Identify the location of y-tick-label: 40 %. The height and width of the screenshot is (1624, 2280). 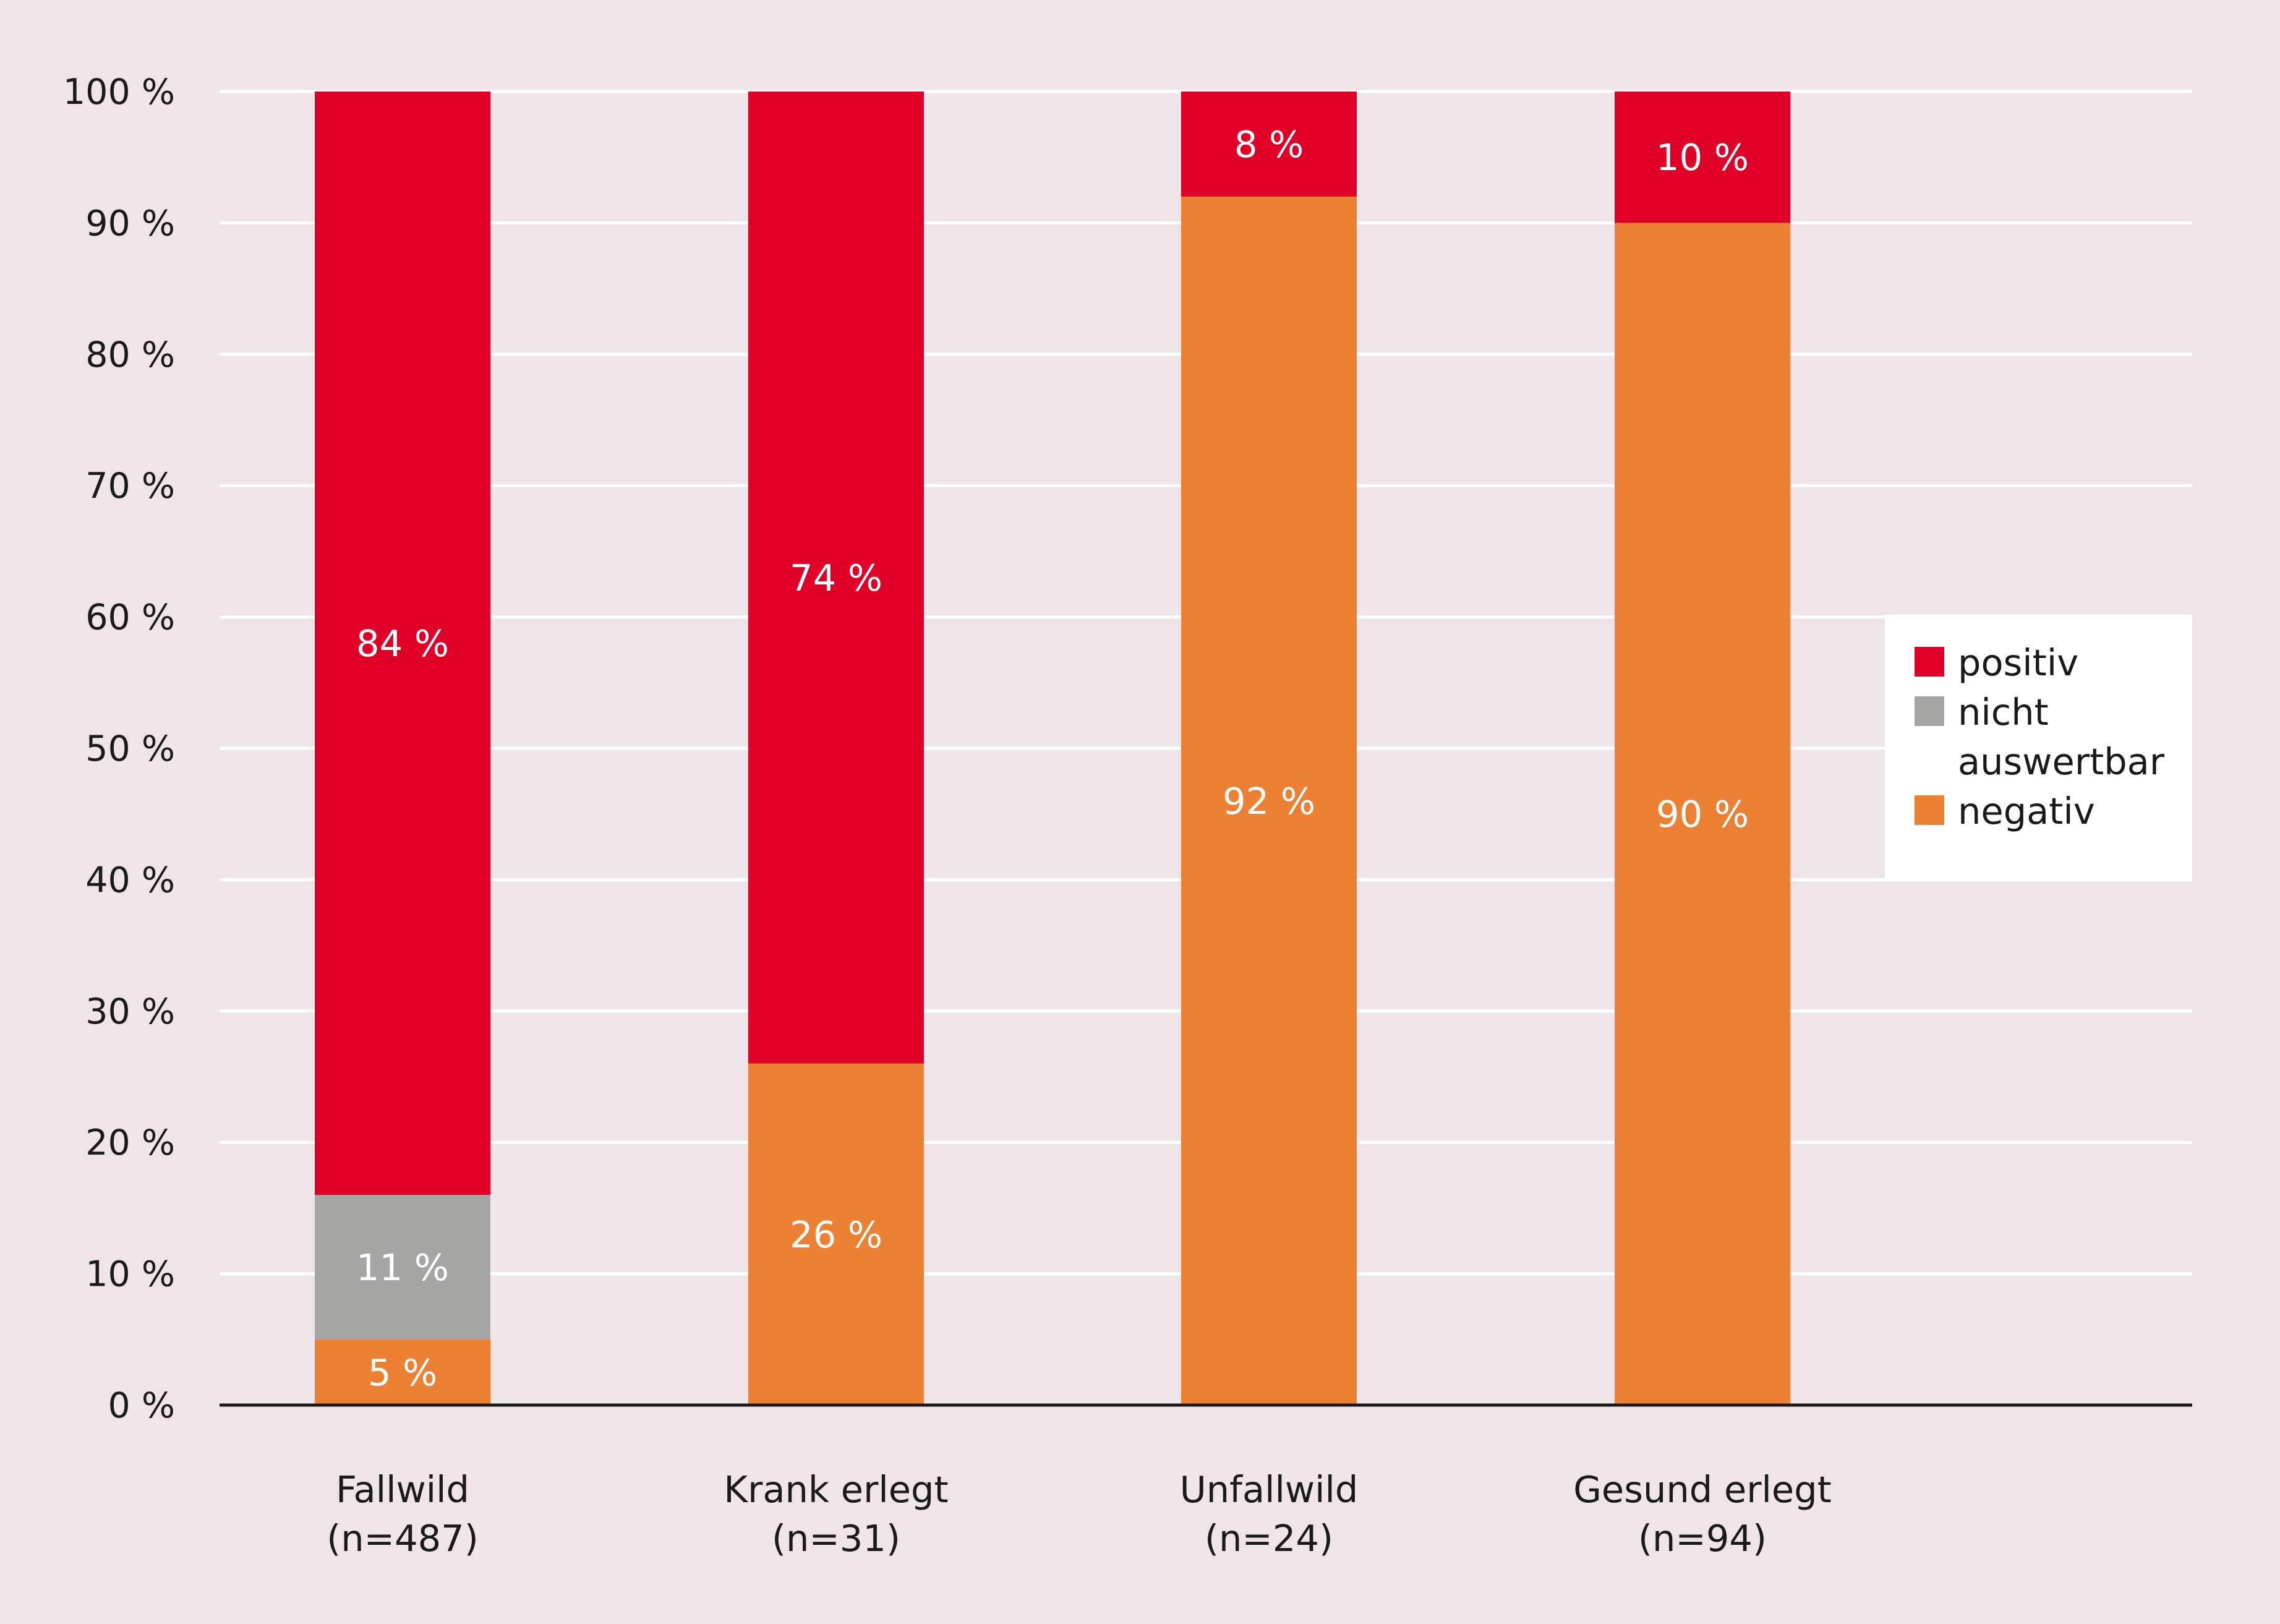
(130, 880).